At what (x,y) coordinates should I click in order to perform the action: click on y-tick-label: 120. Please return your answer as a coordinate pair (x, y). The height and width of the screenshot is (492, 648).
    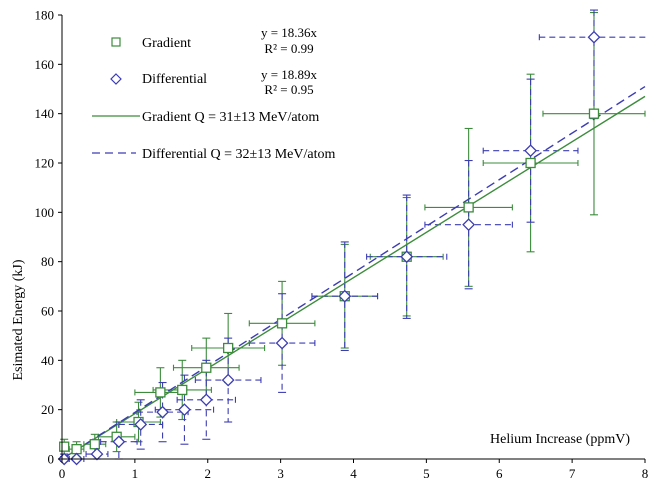
    Looking at the image, I should click on (45, 163).